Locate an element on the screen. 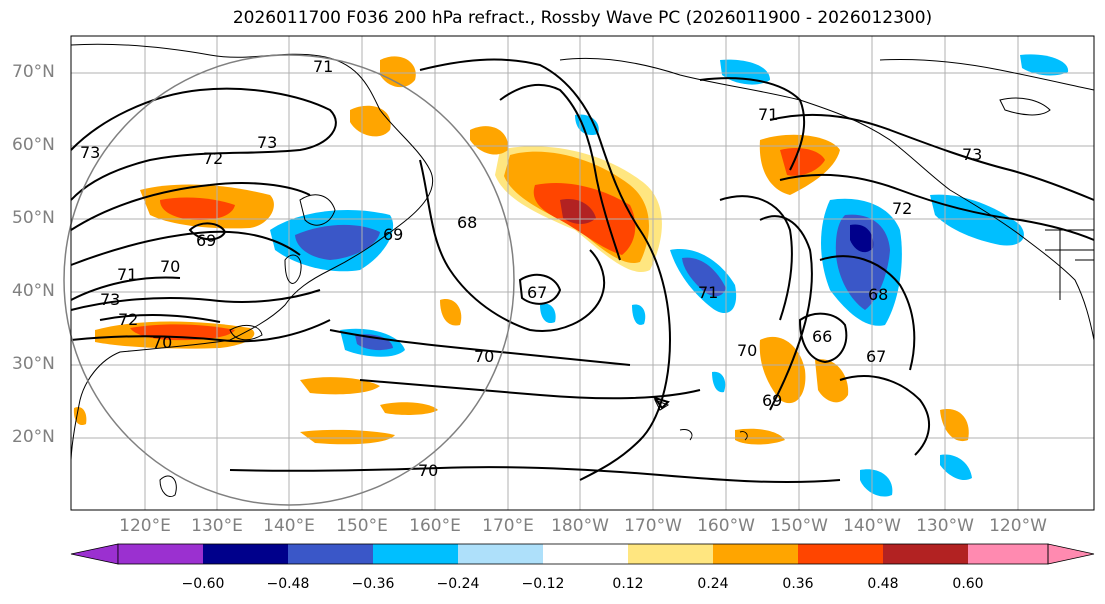 This screenshot has height=604, width=1105. colorbar-tick: −0.24 is located at coordinates (458, 584).